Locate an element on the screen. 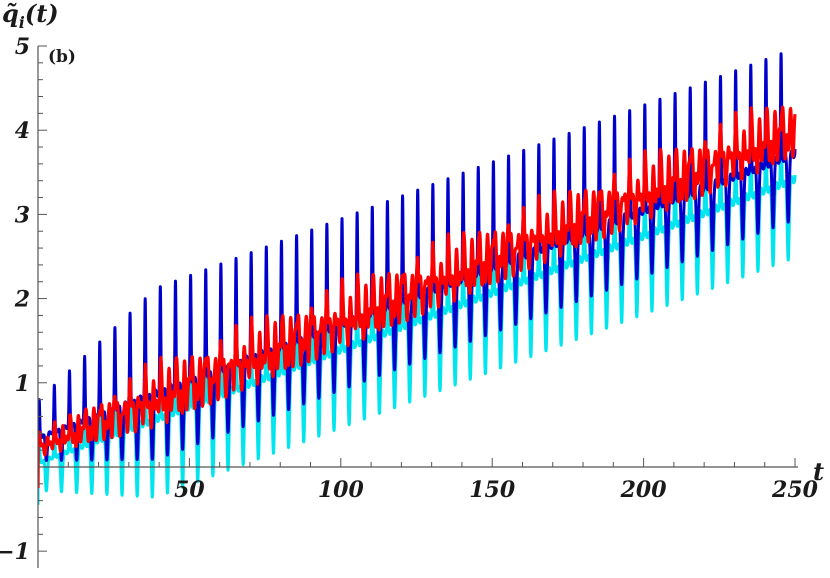 Image resolution: width=830 pixels, height=578 pixels. y-axis-label: q̃i(t) is located at coordinates (30, 16).